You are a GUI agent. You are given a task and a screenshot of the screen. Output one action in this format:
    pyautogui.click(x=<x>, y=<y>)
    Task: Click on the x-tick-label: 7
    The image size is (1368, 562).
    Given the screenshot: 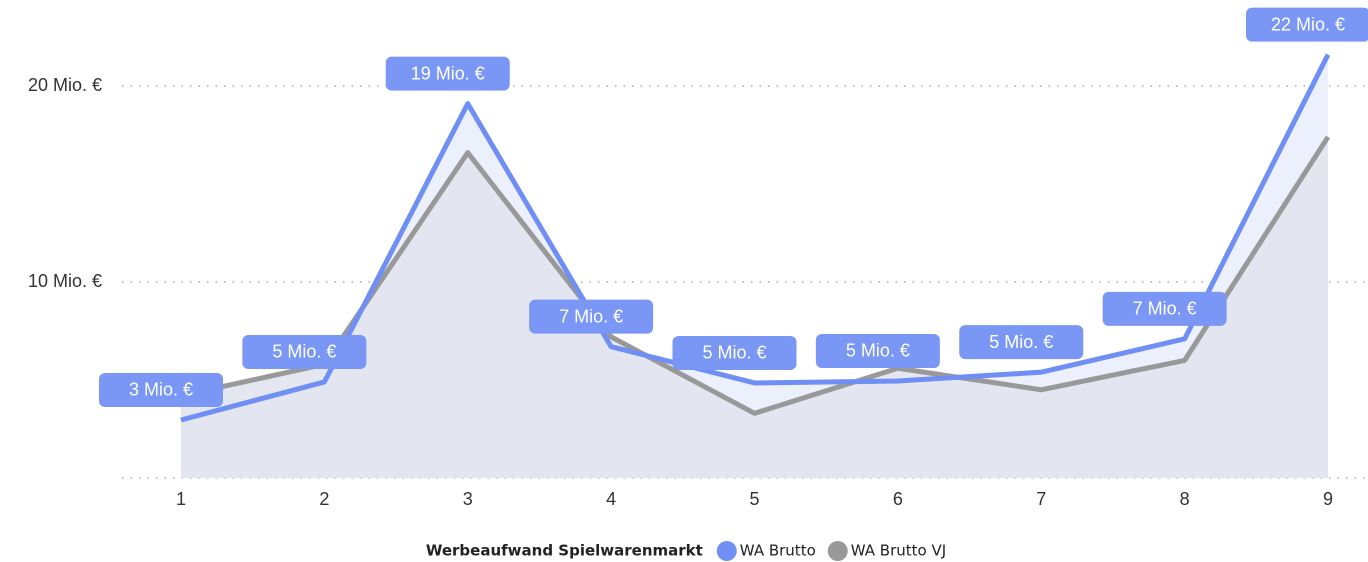 What is the action you would take?
    pyautogui.click(x=1041, y=499)
    